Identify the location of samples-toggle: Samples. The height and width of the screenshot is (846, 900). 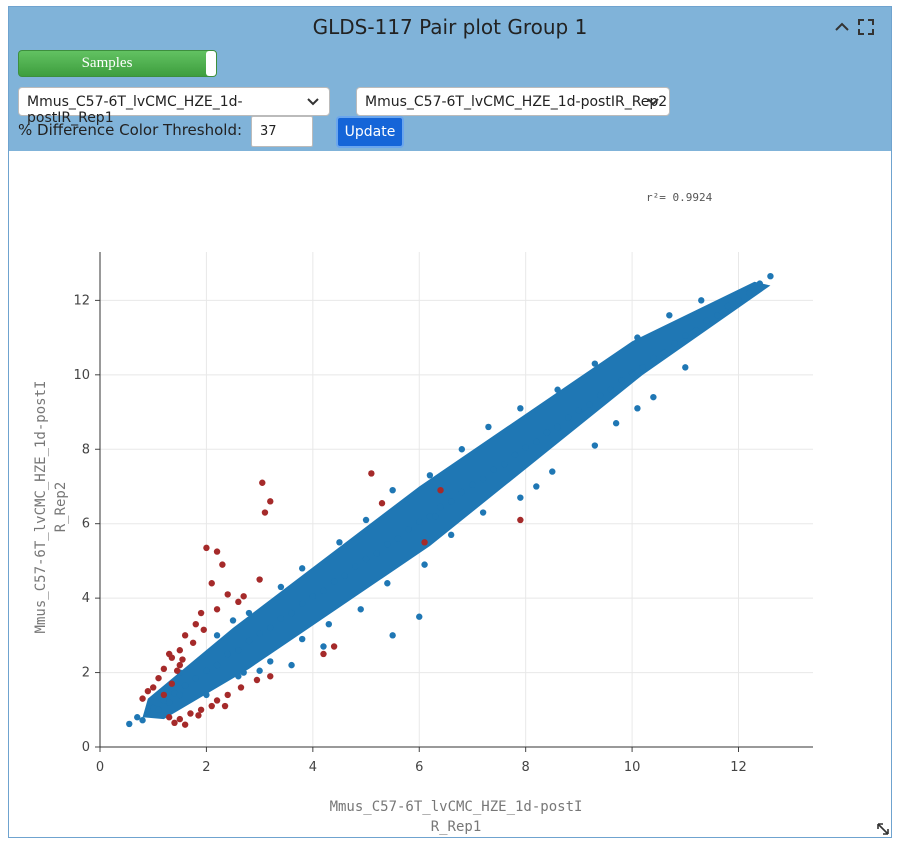
(117, 63).